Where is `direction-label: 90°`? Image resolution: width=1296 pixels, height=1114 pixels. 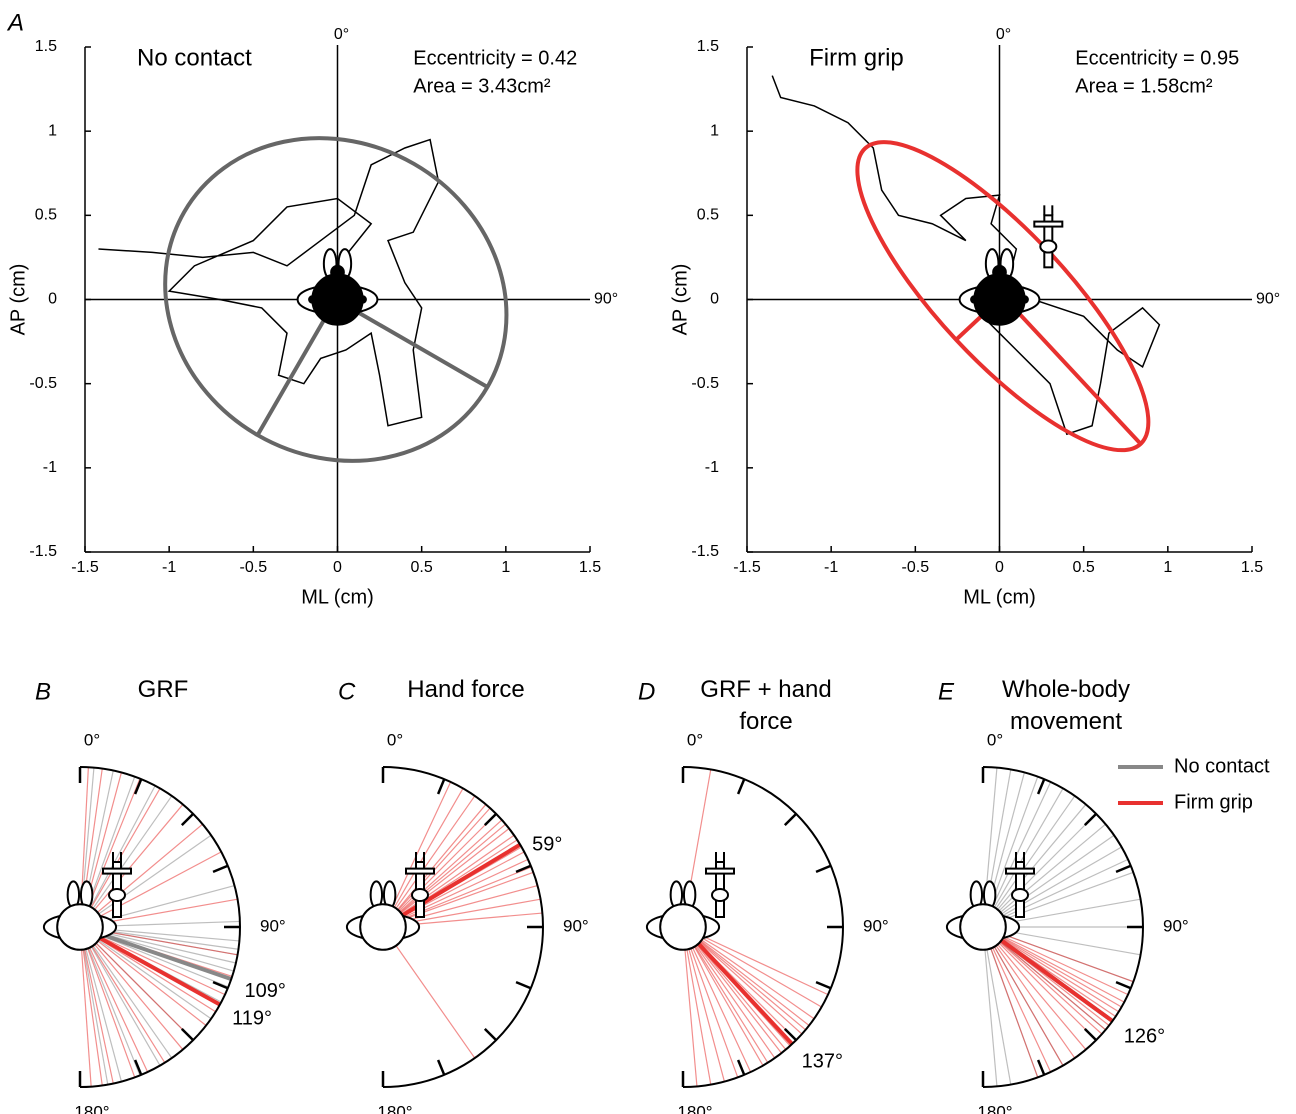 direction-label: 90° is located at coordinates (1268, 299).